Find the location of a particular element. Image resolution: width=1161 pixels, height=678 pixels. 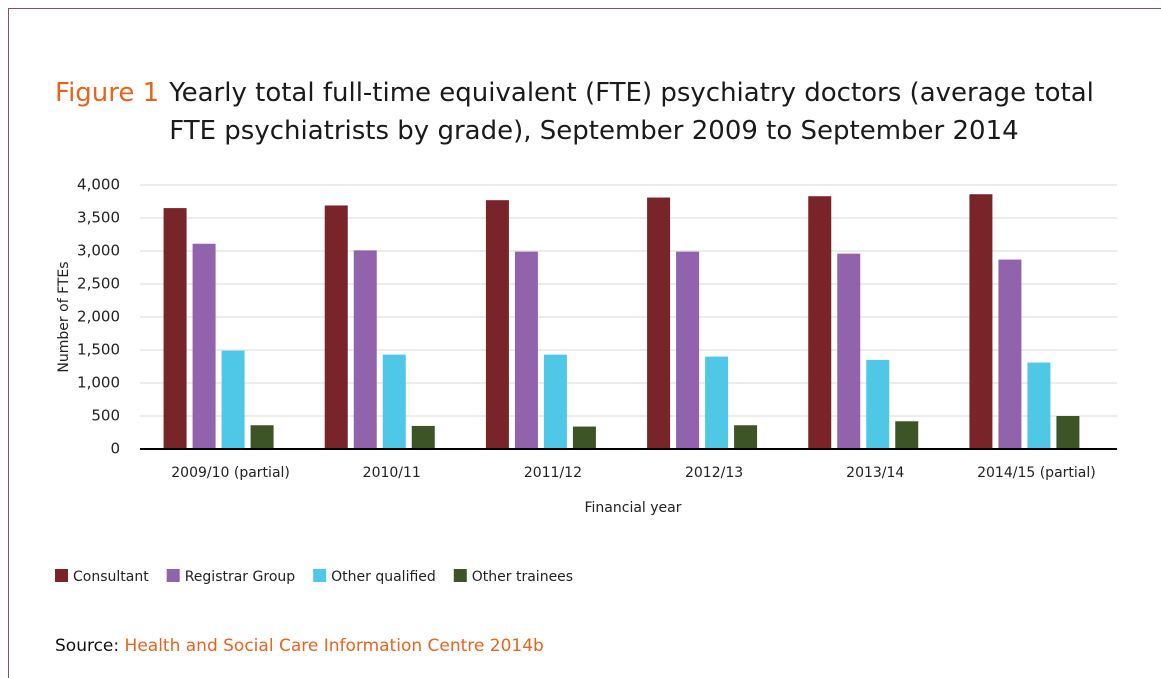

x-tick-label: 2010/11 is located at coordinates (392, 473).